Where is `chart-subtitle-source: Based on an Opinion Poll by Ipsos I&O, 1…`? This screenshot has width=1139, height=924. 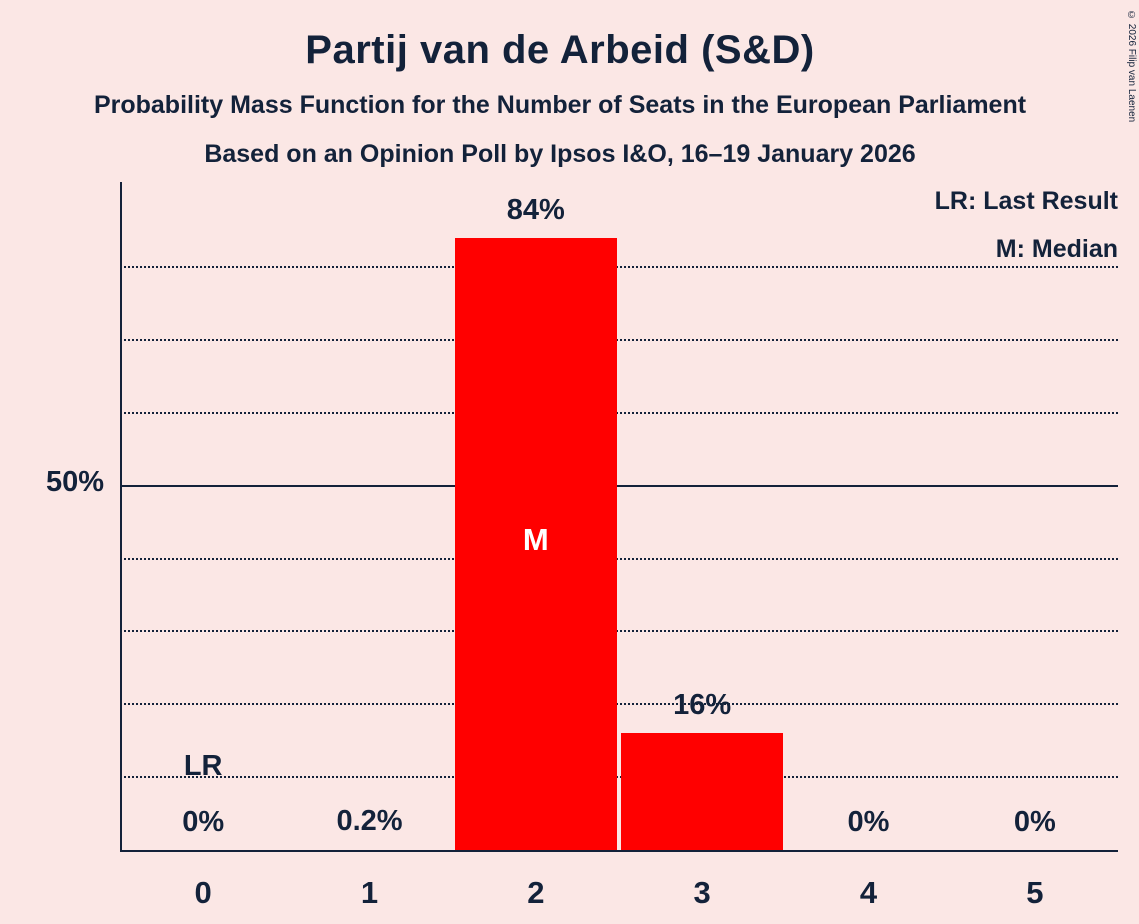
chart-subtitle-source: Based on an Opinion Poll by Ipsos I&O, 1… is located at coordinates (560, 154).